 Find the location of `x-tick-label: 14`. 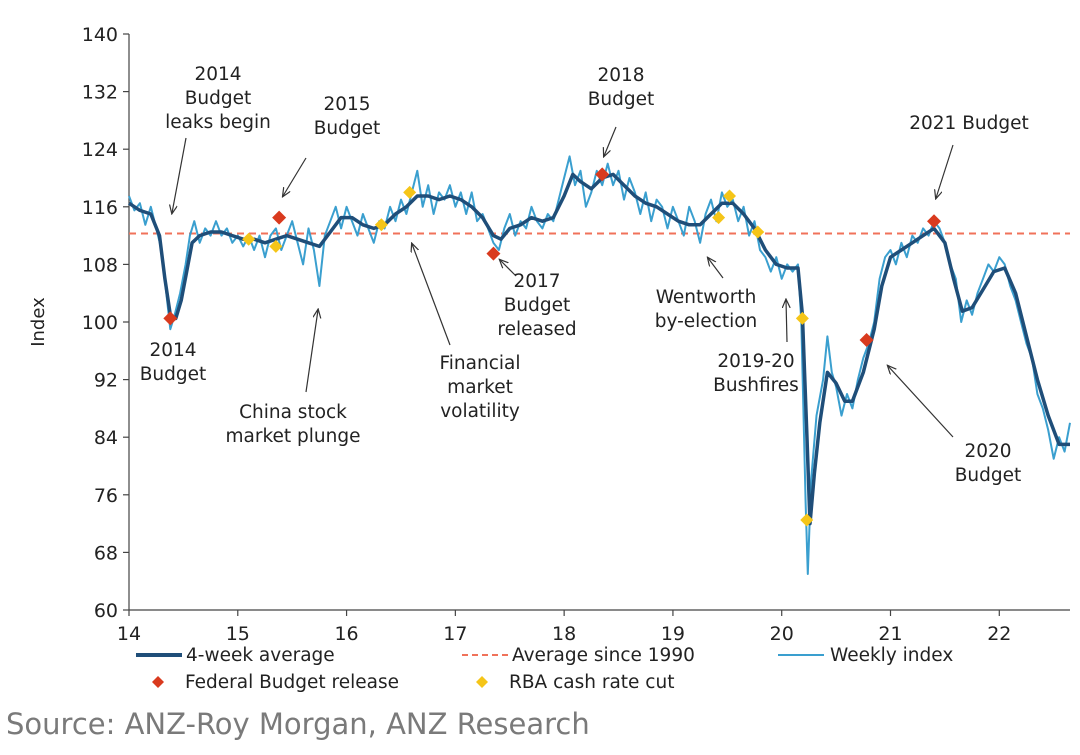

x-tick-label: 14 is located at coordinates (129, 634).